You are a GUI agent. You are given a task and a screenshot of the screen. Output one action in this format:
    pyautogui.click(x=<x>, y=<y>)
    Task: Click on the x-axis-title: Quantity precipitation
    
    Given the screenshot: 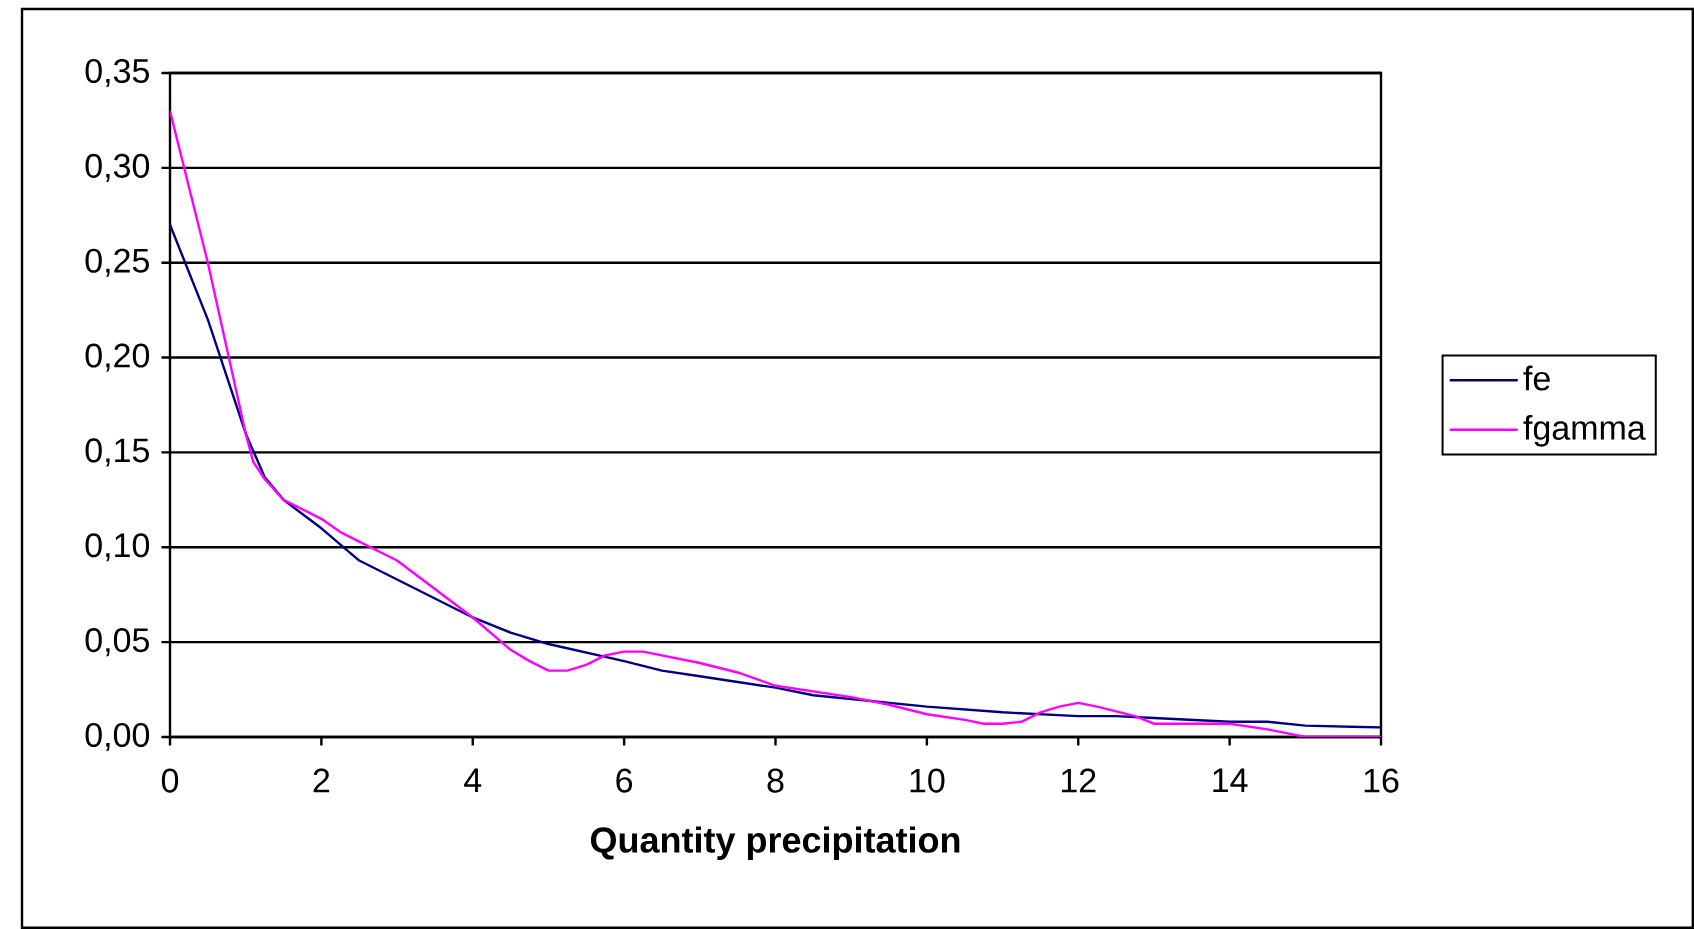 What is the action you would take?
    pyautogui.click(x=775, y=843)
    